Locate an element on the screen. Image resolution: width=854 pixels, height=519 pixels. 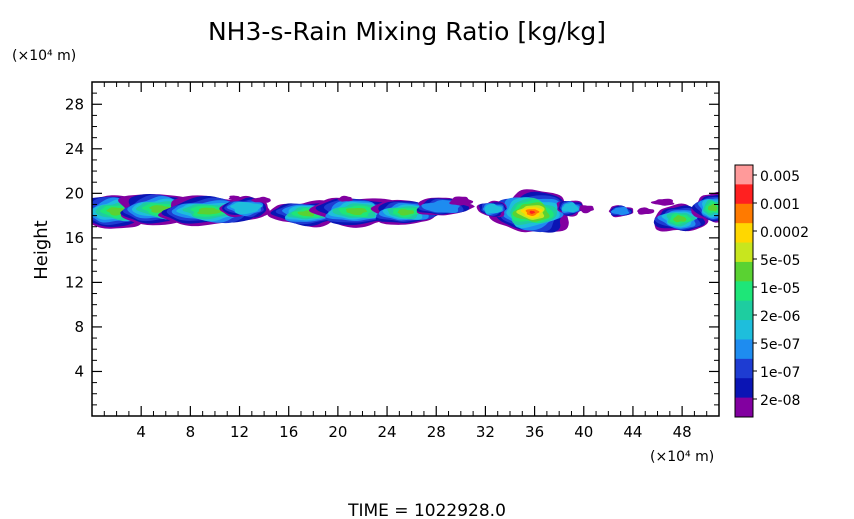
y-axis-label: Height is located at coordinates (41, 250).